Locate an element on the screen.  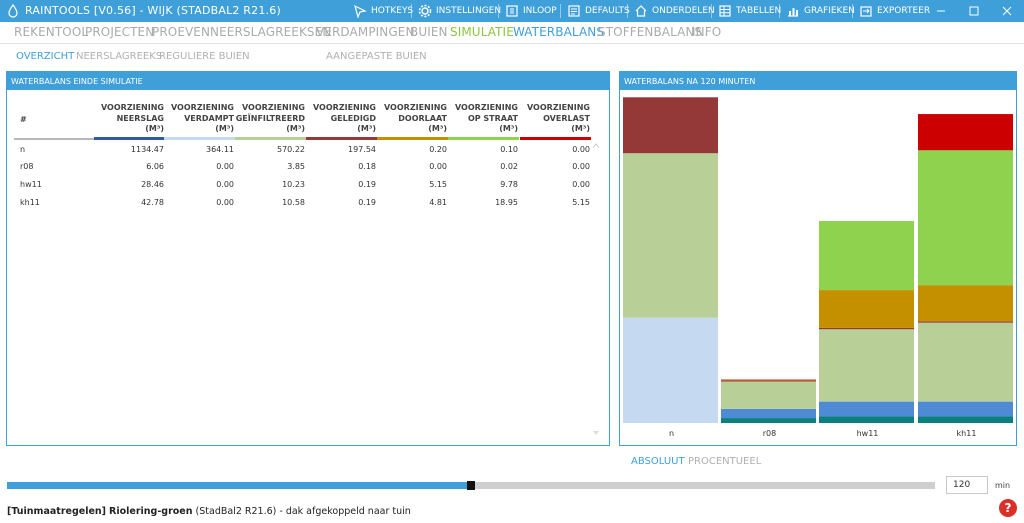
minimize-icon is located at coordinates (941, 11).